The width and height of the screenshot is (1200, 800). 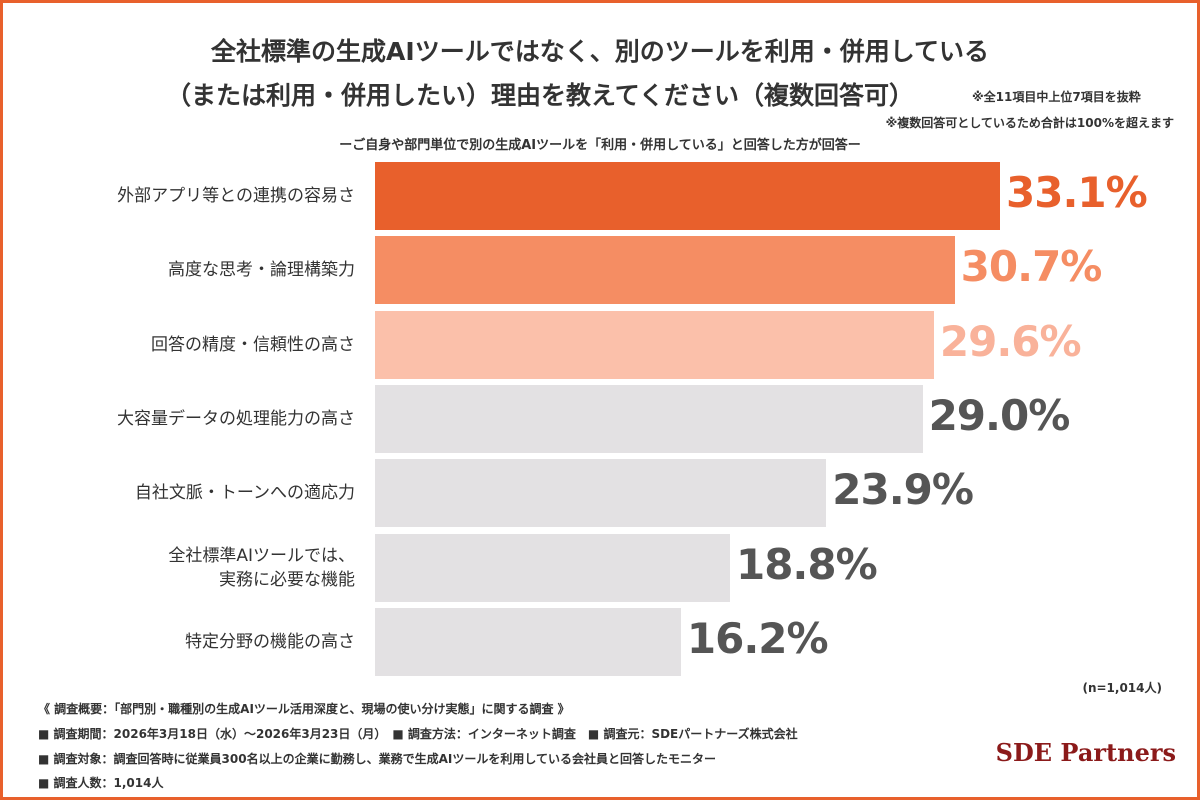 I want to click on value-label: 33.1%, so click(x=1077, y=192).